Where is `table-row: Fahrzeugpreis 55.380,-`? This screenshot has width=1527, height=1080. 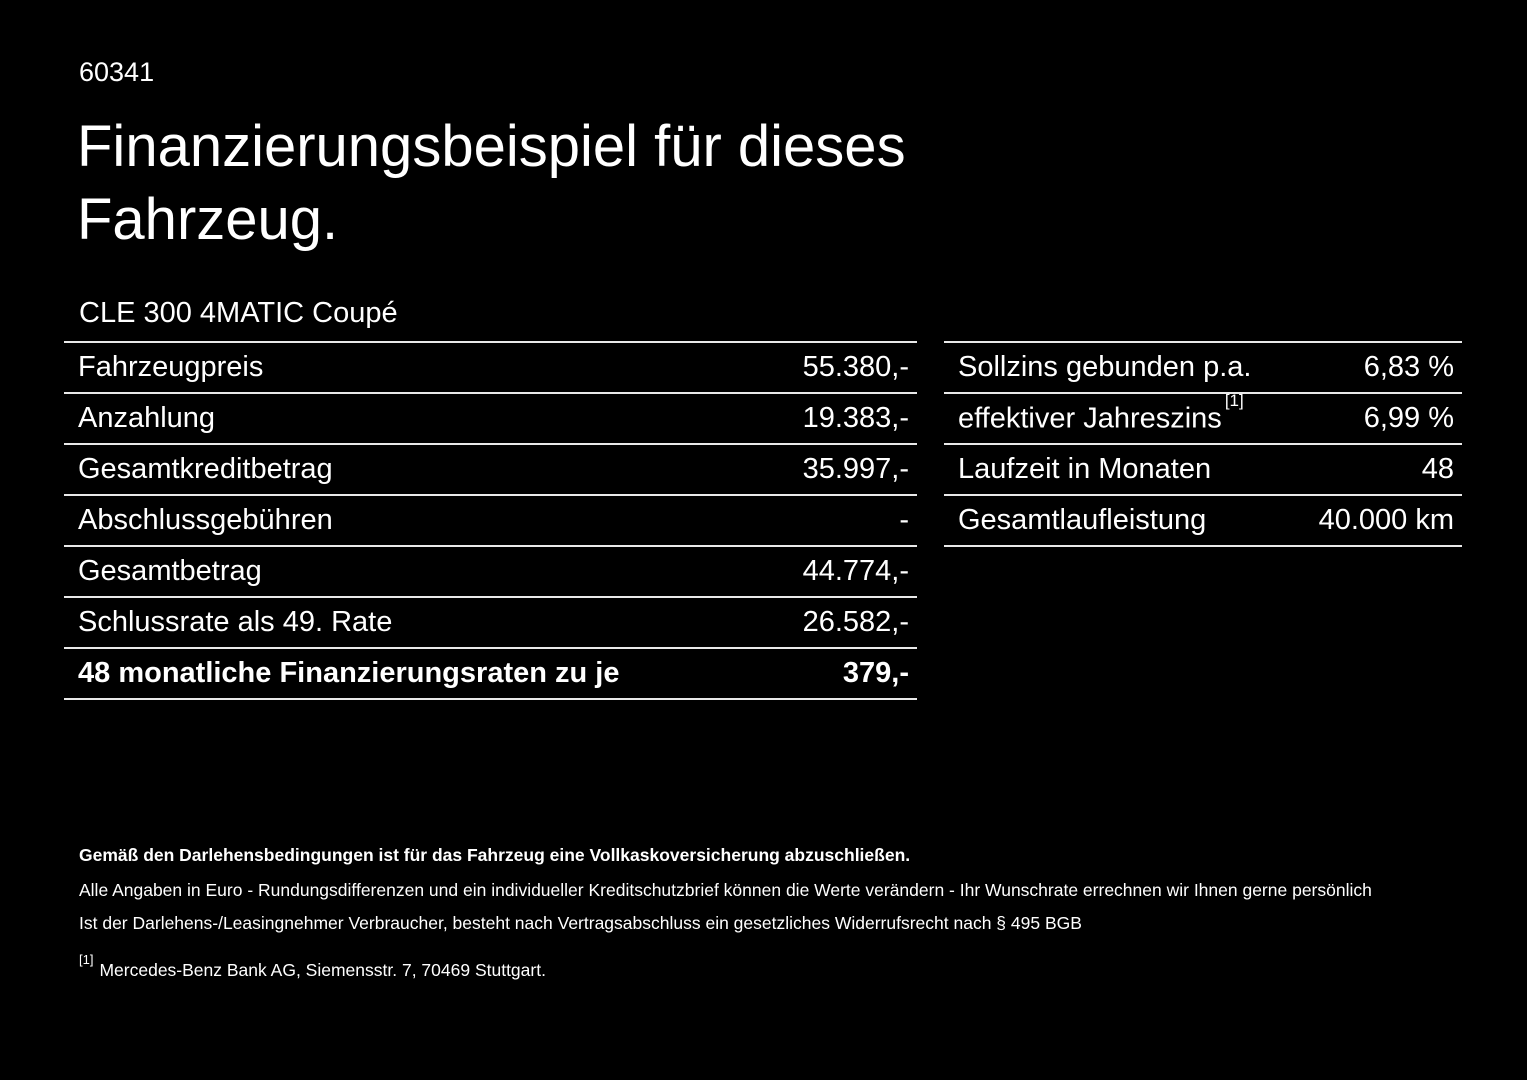
table-row: Fahrzeugpreis 55.380,- is located at coordinates (490, 366).